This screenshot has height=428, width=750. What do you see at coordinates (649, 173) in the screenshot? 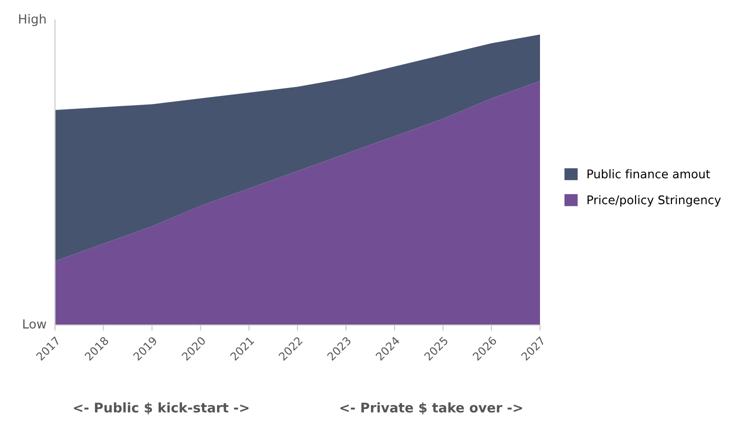
I see `legend-label: Public finance amout` at bounding box center [649, 173].